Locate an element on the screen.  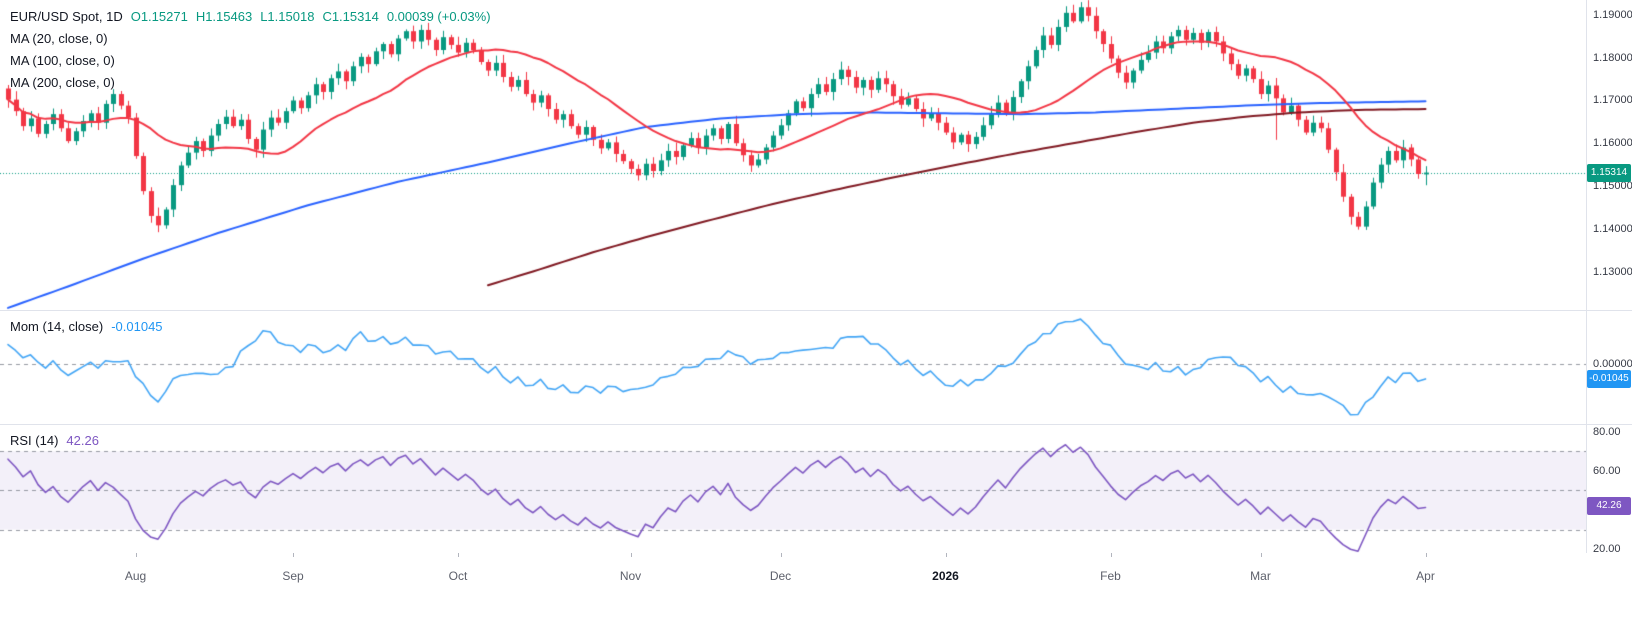
rsi-legend-label: RSI (14) is located at coordinates (34, 440).